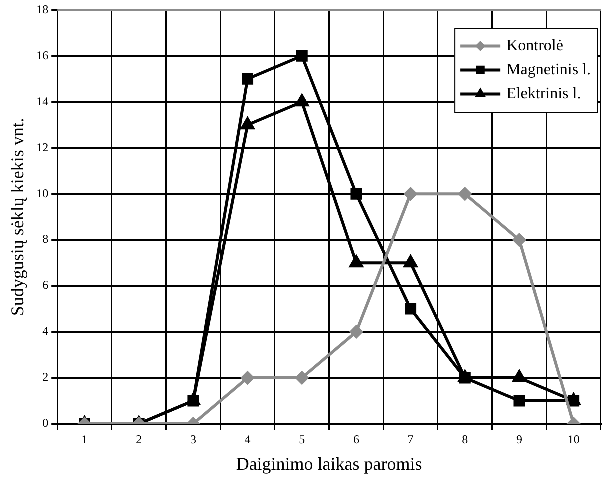  Describe the element at coordinates (85, 439) in the screenshot. I see `x-tick-label: 1` at that location.